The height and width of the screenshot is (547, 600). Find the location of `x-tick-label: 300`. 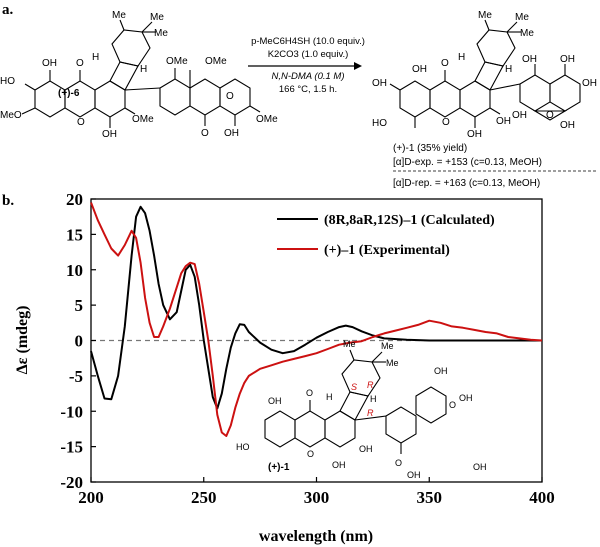

x-tick-label: 300 is located at coordinates (317, 497).